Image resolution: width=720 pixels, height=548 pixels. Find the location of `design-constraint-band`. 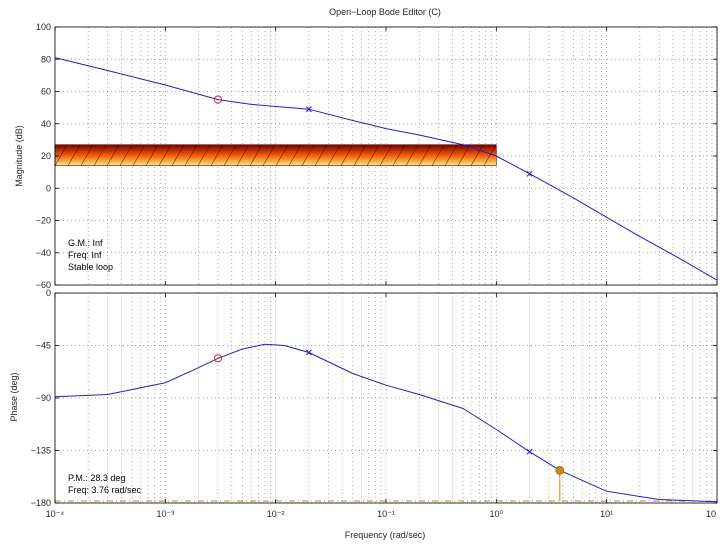

design-constraint-band is located at coordinates (275, 155).